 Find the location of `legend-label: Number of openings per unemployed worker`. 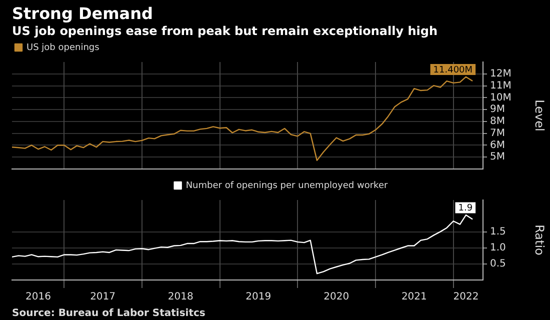

legend-label: Number of openings per unemployed worker is located at coordinates (287, 185).